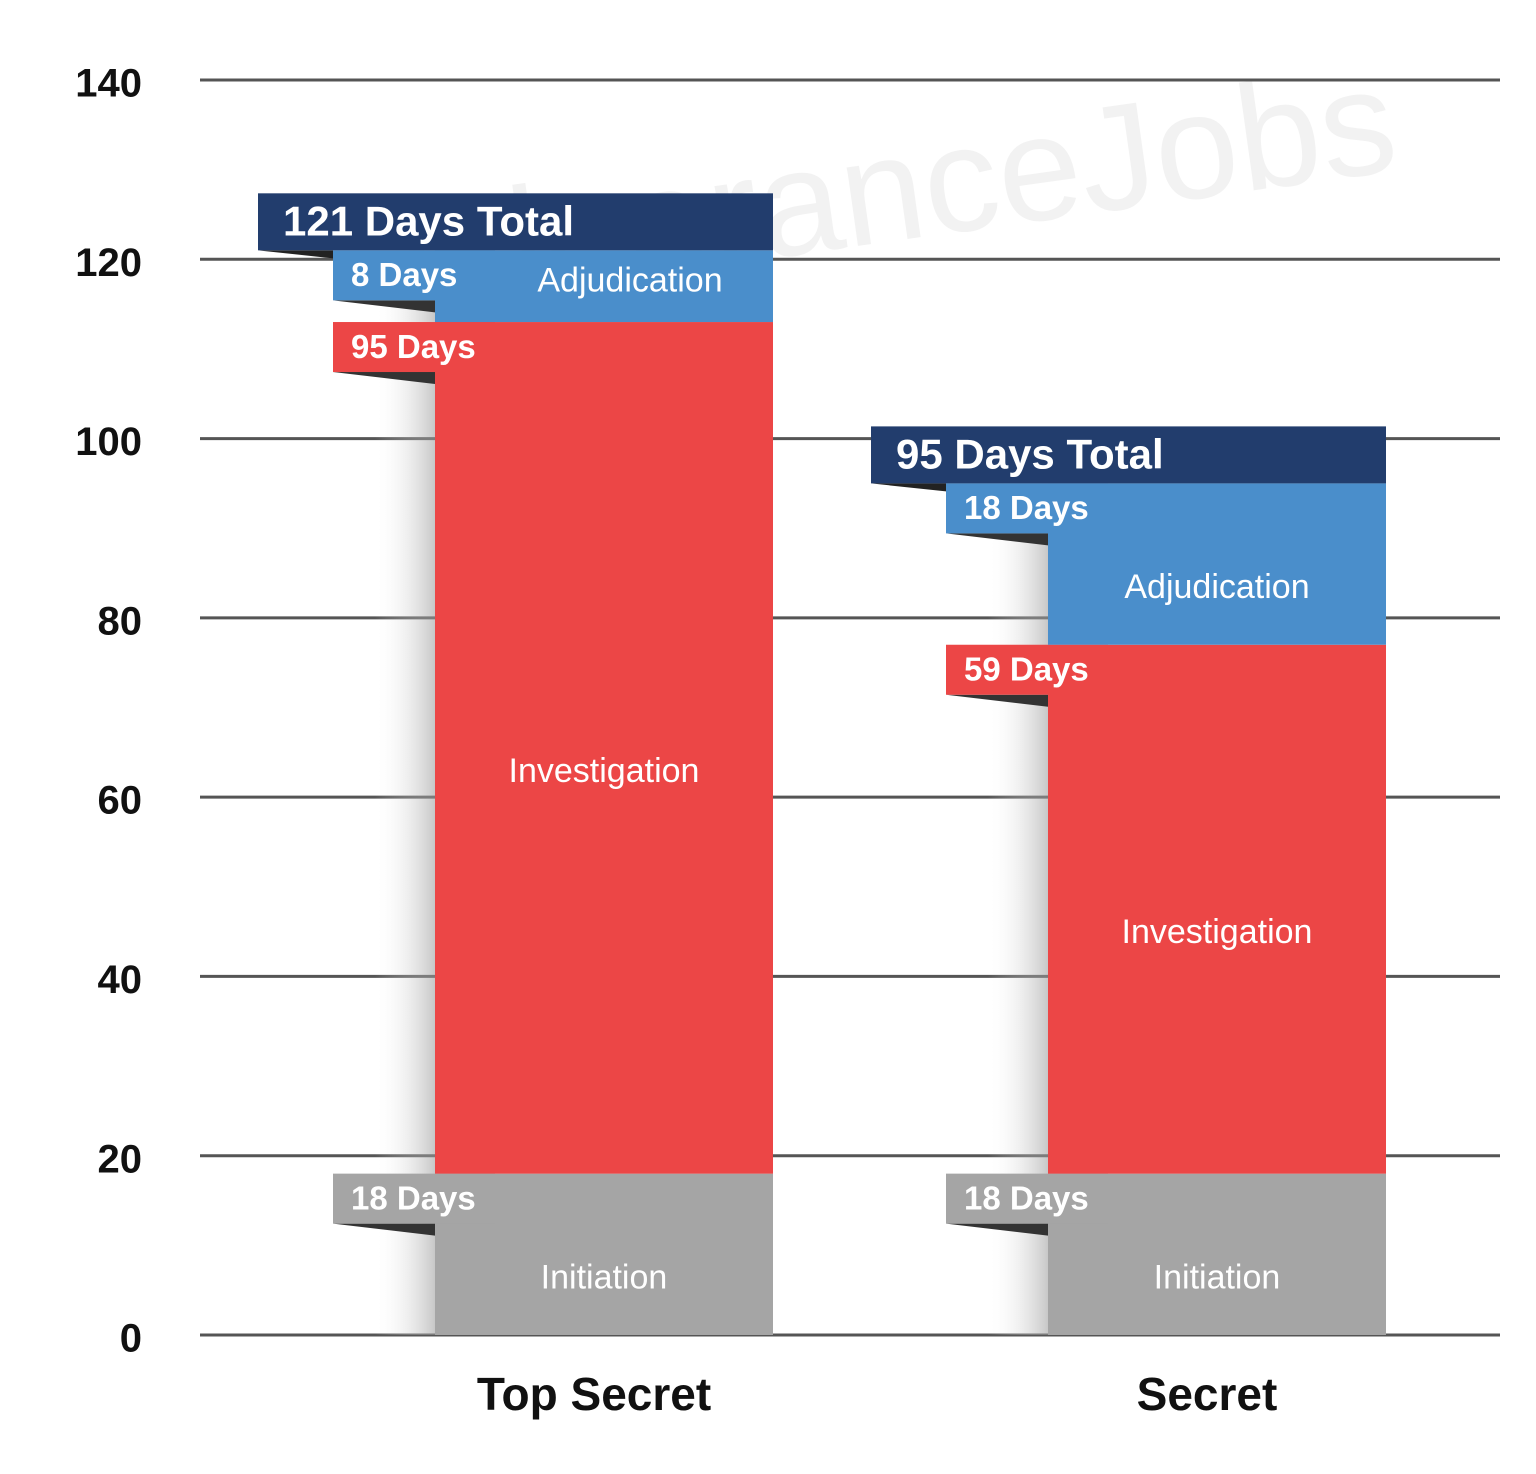  Describe the element at coordinates (120, 621) in the screenshot. I see `y-tick-label: 80` at that location.